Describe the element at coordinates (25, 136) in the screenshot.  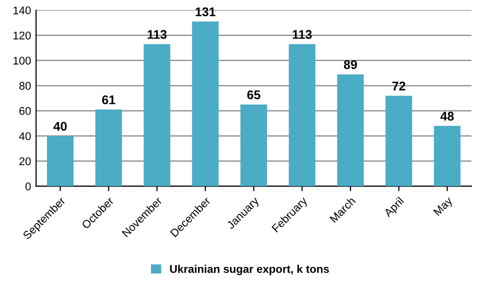
I see `y-tick-label: 40` at that location.